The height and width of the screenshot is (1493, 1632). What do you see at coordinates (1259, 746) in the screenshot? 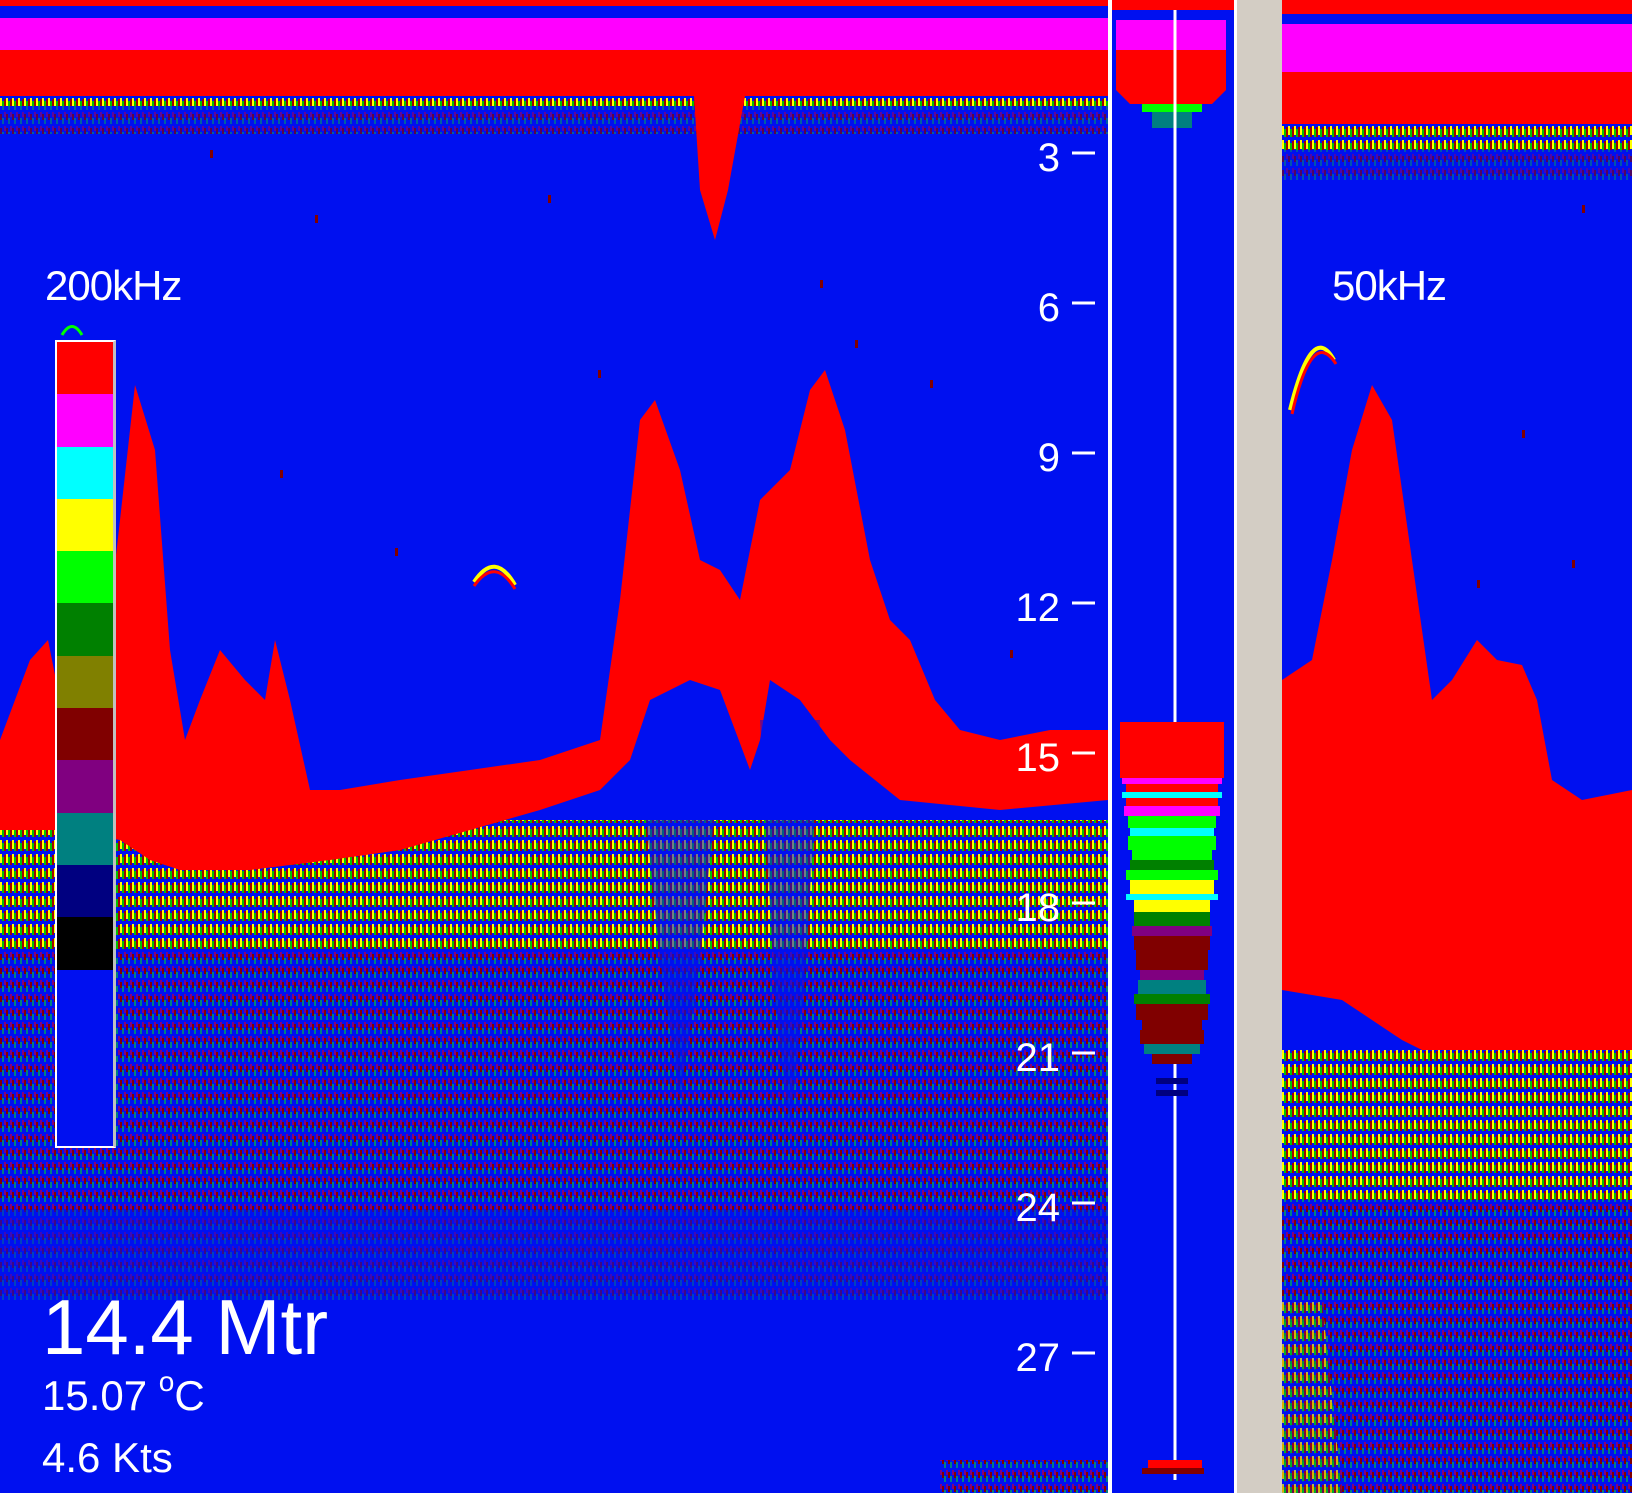
I see `pane-splitter` at bounding box center [1259, 746].